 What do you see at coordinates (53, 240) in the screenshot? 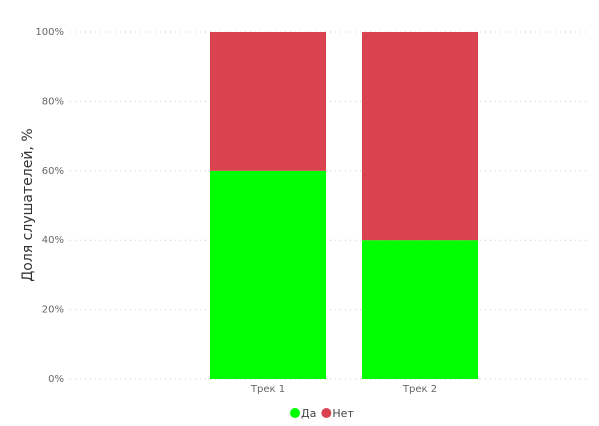
I see `y-tick-label: 40%` at bounding box center [53, 240].